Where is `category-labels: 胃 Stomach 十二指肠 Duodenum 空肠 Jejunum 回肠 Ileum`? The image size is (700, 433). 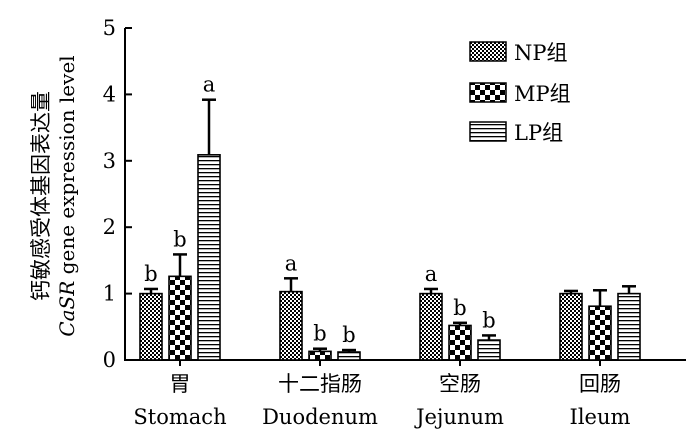 category-labels: 胃 Stomach 十二指肠 Duodenum 空肠 Jejunum 回肠 Ileum is located at coordinates (381, 400).